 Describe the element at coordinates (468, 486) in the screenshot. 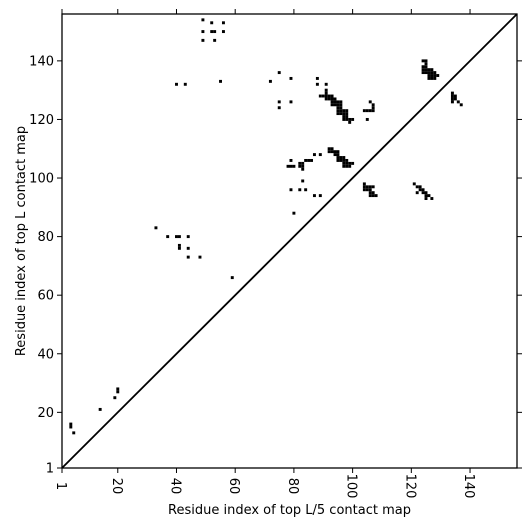

I see `x-tick-label: 140` at that location.